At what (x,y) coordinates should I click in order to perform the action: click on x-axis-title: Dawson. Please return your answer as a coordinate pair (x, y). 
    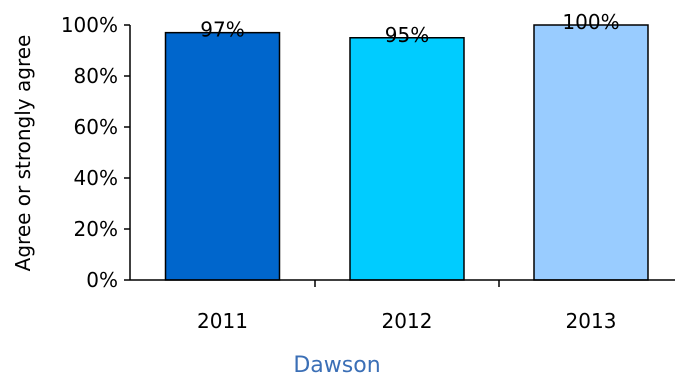
    Looking at the image, I should click on (336, 365).